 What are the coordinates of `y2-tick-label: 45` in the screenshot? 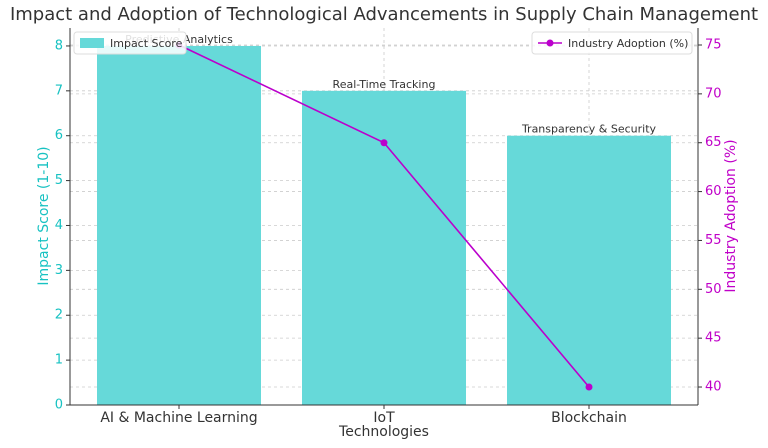 It's located at (713, 338).